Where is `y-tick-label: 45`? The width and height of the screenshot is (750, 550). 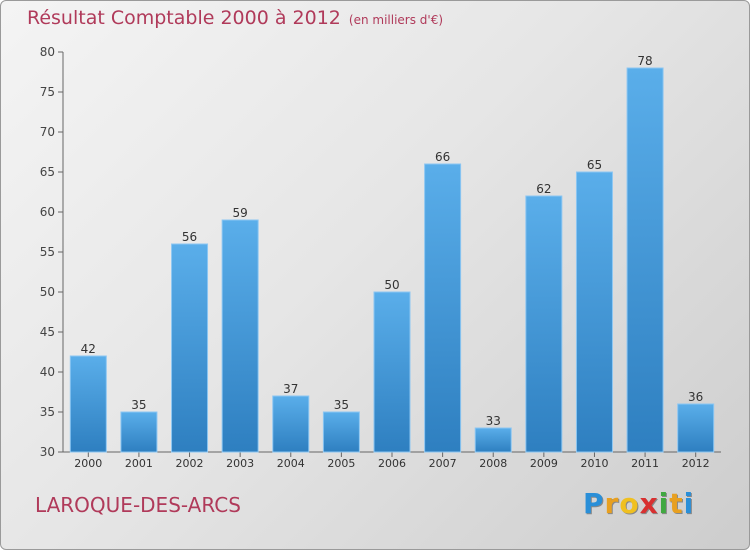
y-tick-label: 45 is located at coordinates (47, 332).